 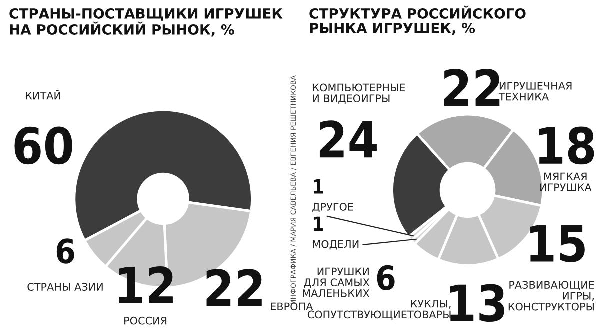 What do you see at coordinates (43, 95) in the screenshot?
I see `slice-label: КИТАЙ` at bounding box center [43, 95].